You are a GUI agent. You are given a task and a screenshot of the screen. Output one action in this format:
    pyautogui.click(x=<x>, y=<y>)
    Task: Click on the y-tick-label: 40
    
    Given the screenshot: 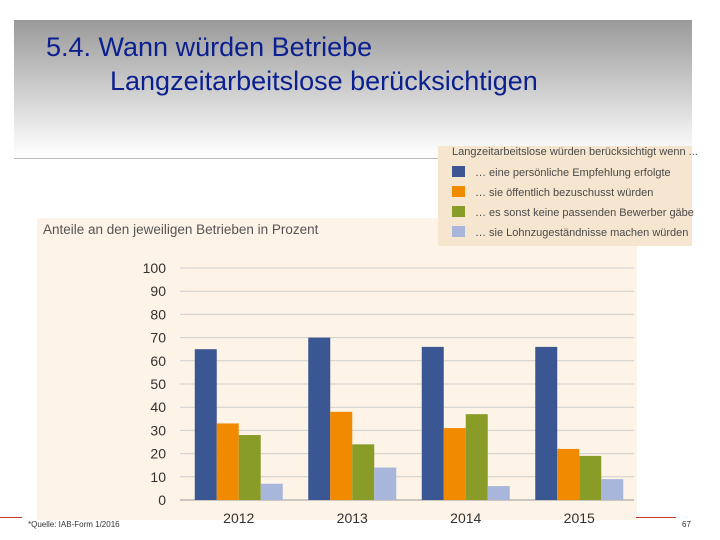 What is the action you would take?
    pyautogui.click(x=158, y=407)
    